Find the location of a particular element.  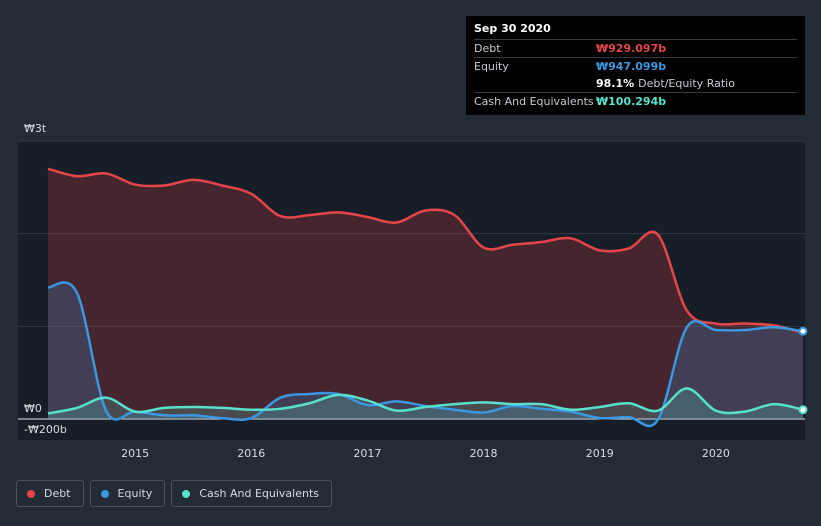

end-marker-cash is located at coordinates (803, 410).